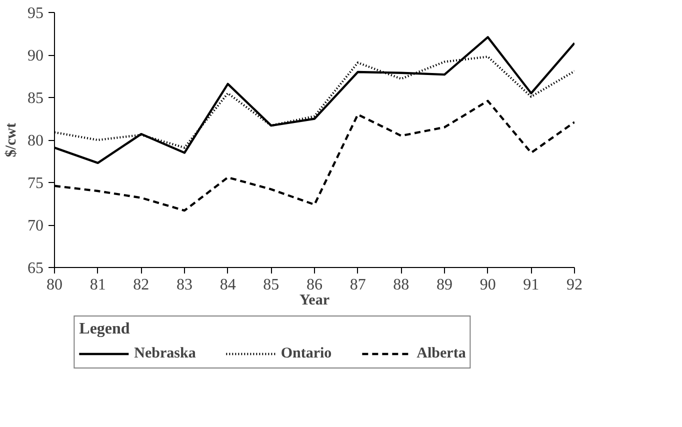  What do you see at coordinates (358, 285) in the screenshot?
I see `x-tick-label: 87` at bounding box center [358, 285].